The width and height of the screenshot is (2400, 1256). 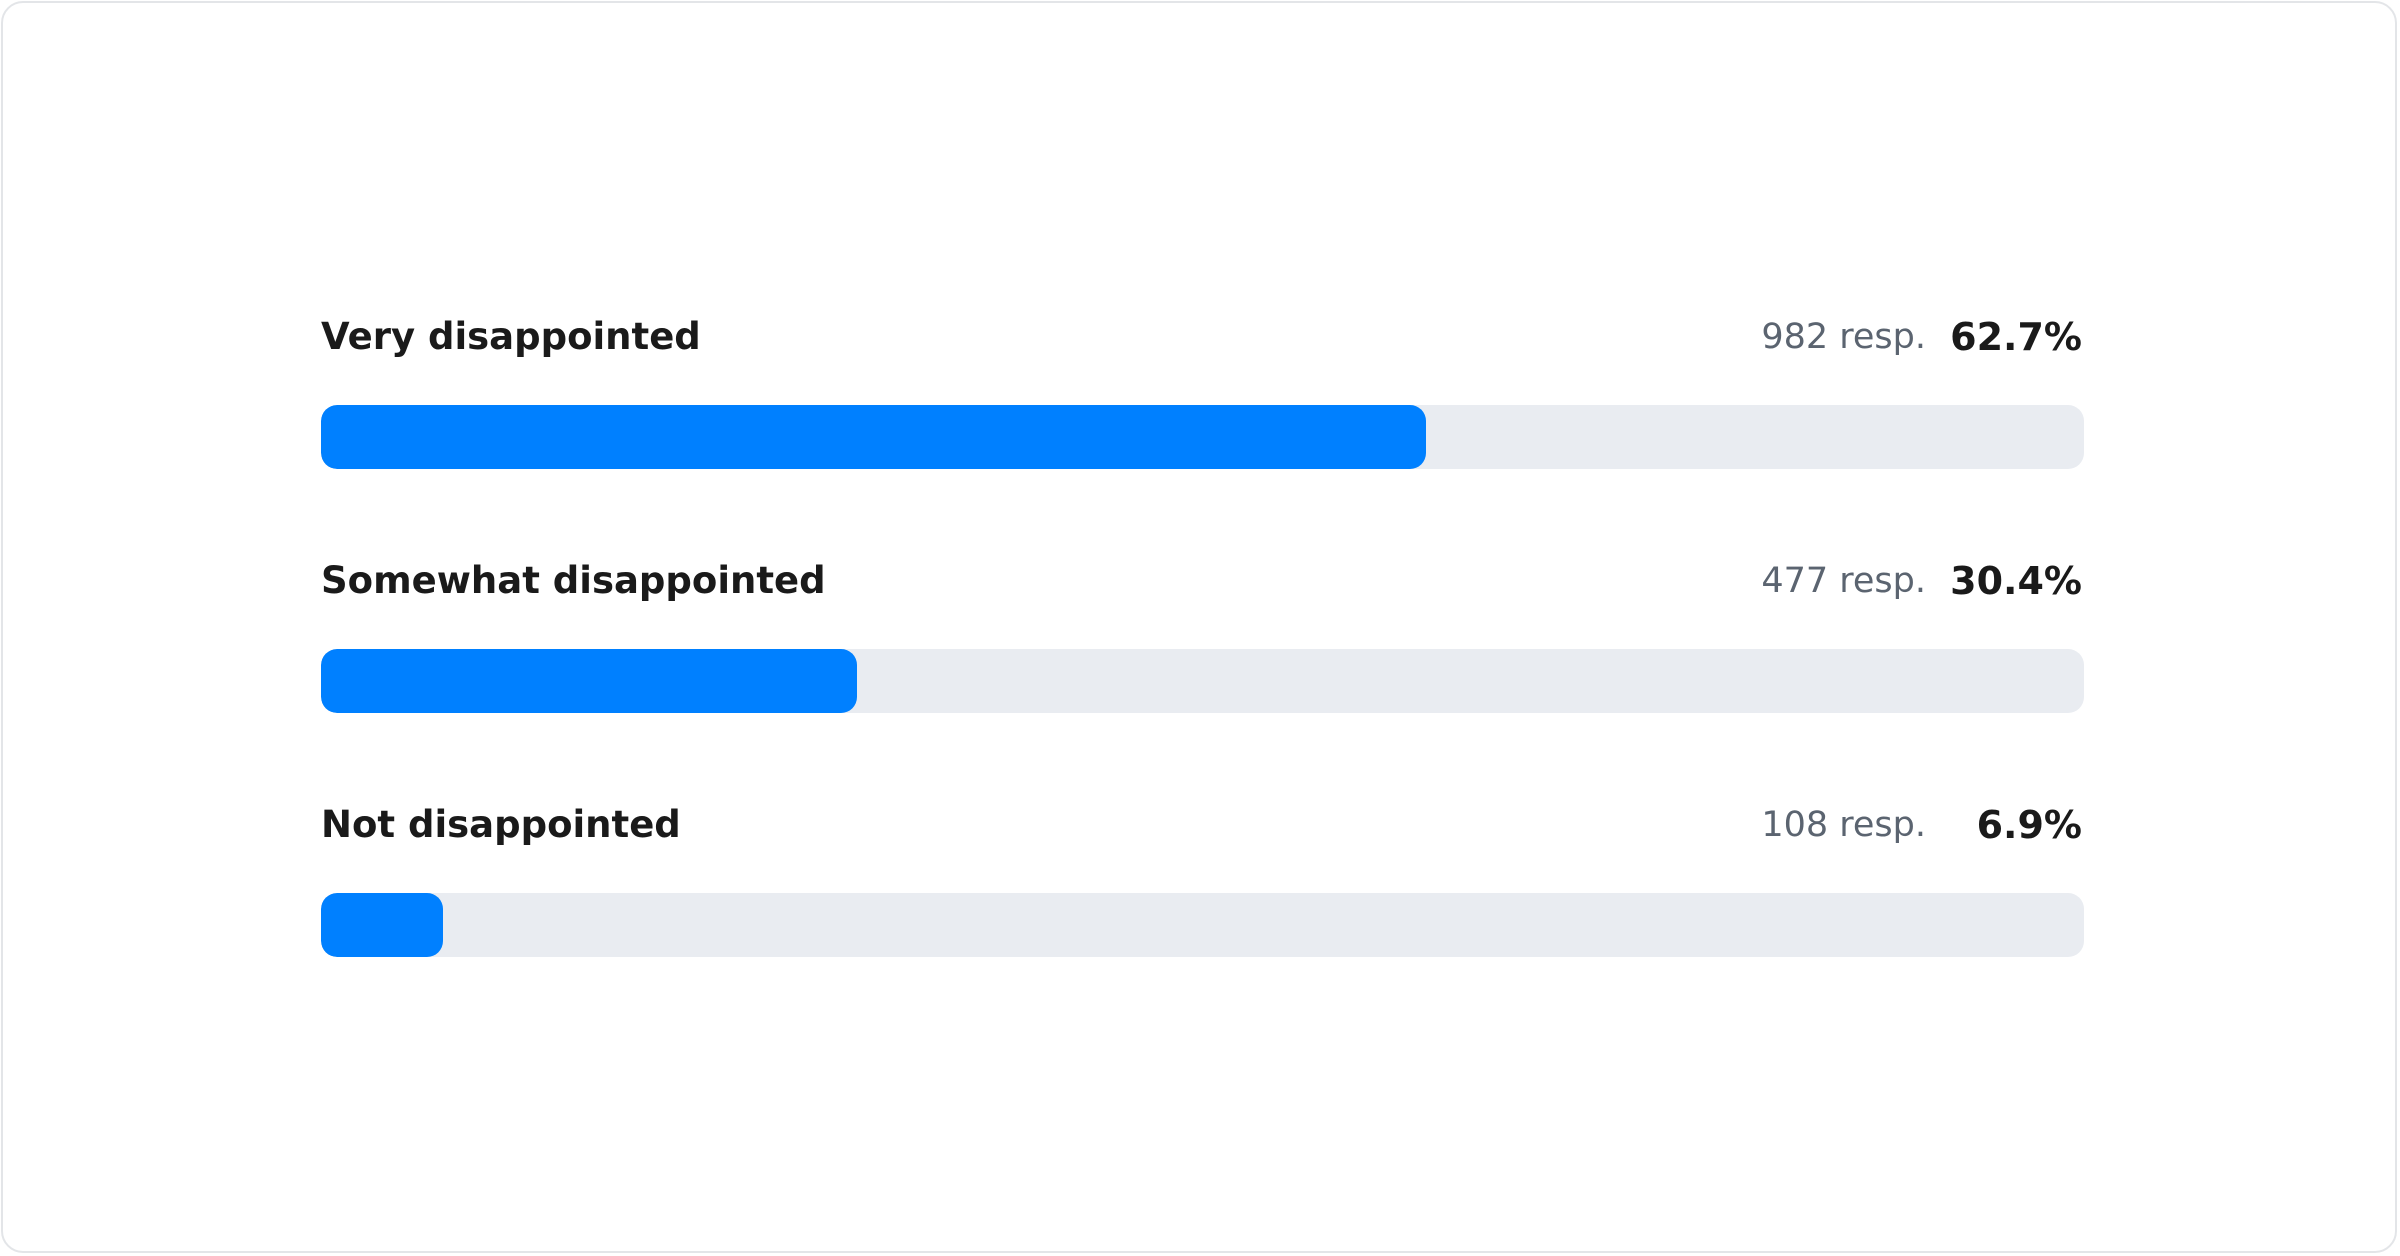 What do you see at coordinates (2016, 581) in the screenshot?
I see `percent-label: 30.4%` at bounding box center [2016, 581].